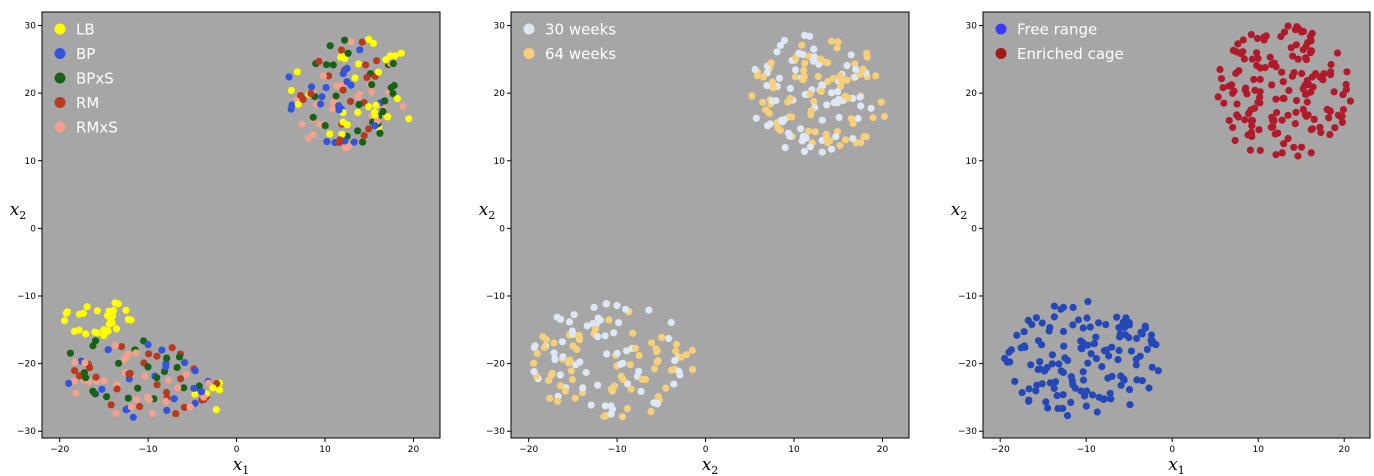 The width and height of the screenshot is (1374, 476). I want to click on legend-label: Enriched cage, so click(1070, 54).